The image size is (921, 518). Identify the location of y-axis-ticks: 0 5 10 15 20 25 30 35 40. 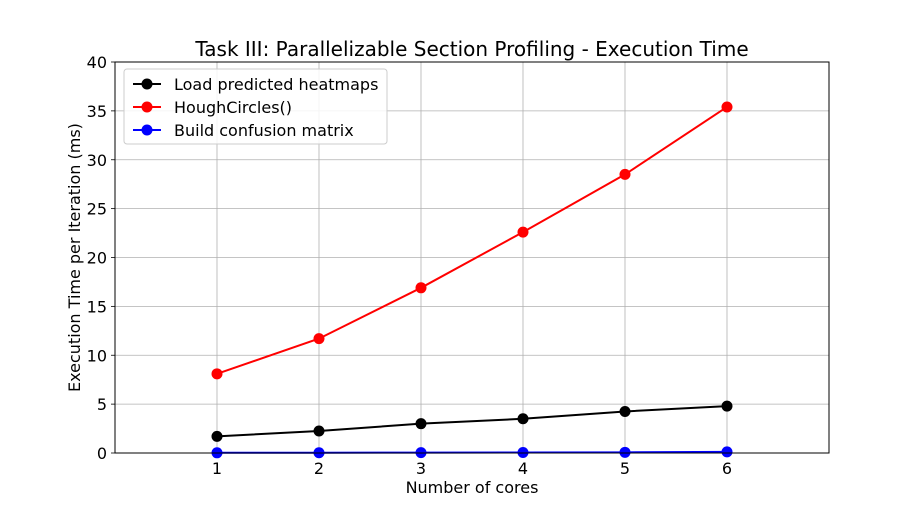
(101, 258).